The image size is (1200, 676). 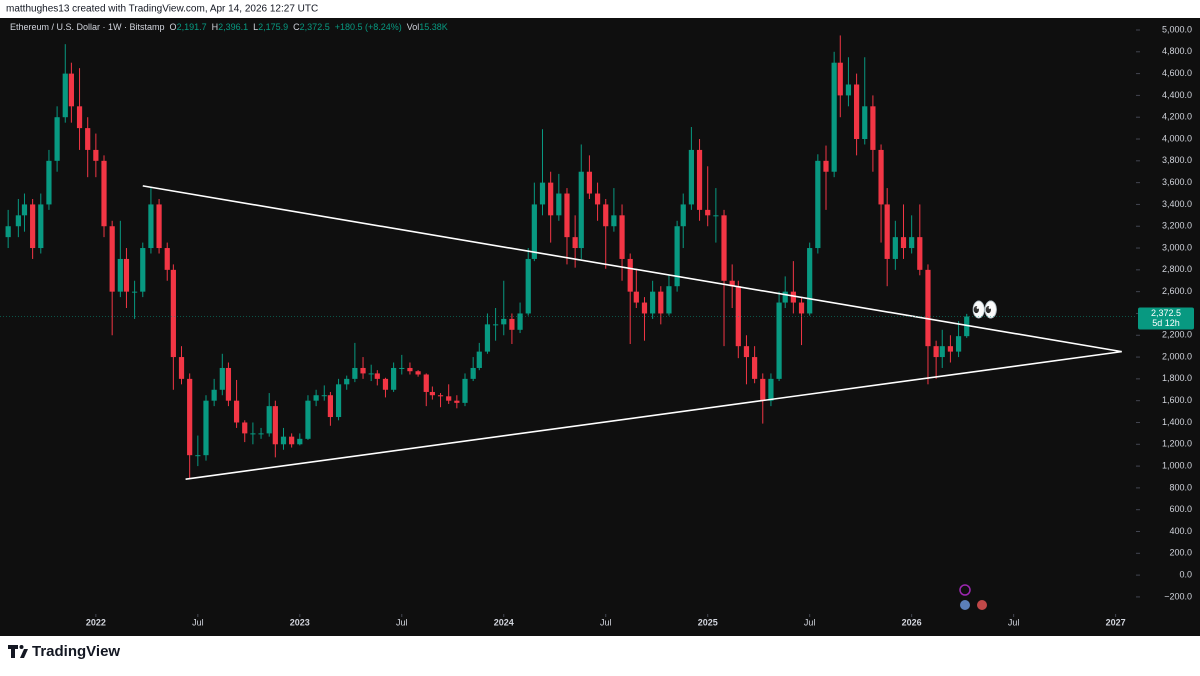 What do you see at coordinates (233, 27) in the screenshot?
I see `legend-value: 2,396.1` at bounding box center [233, 27].